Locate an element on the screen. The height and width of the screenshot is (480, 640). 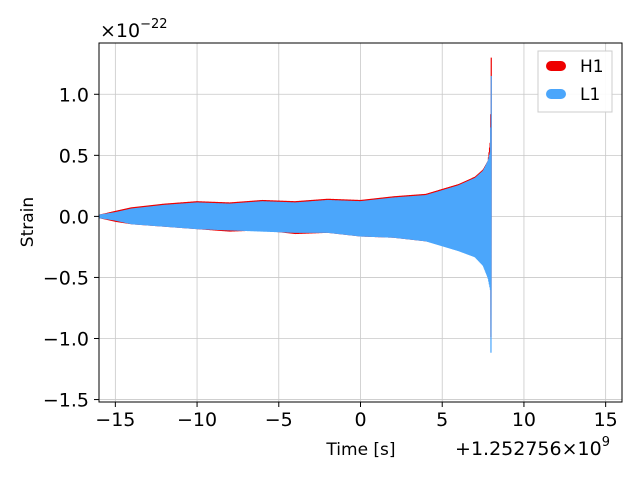
x-tick-label: 0 is located at coordinates (360, 420).